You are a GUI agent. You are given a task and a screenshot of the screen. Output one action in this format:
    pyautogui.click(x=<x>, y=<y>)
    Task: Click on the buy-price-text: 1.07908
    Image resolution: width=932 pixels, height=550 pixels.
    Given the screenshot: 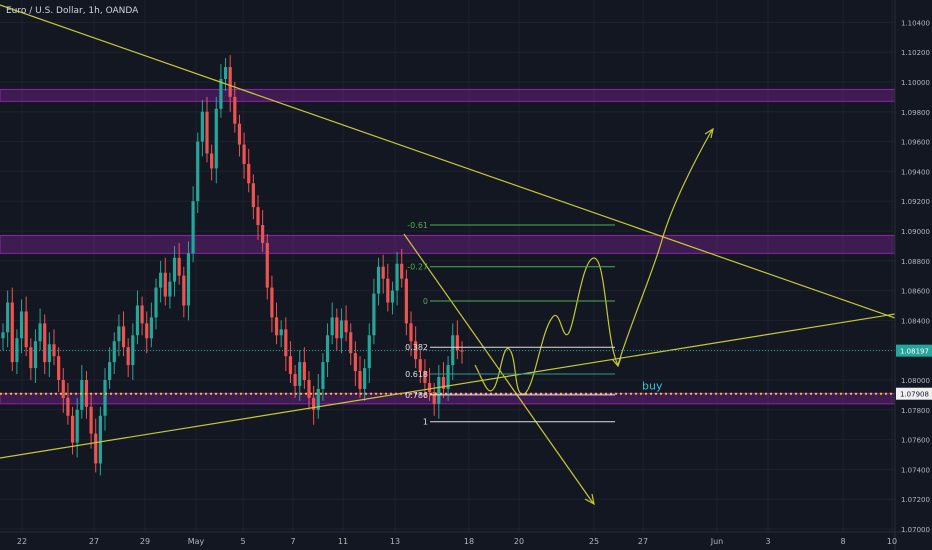 What is the action you would take?
    pyautogui.click(x=914, y=395)
    